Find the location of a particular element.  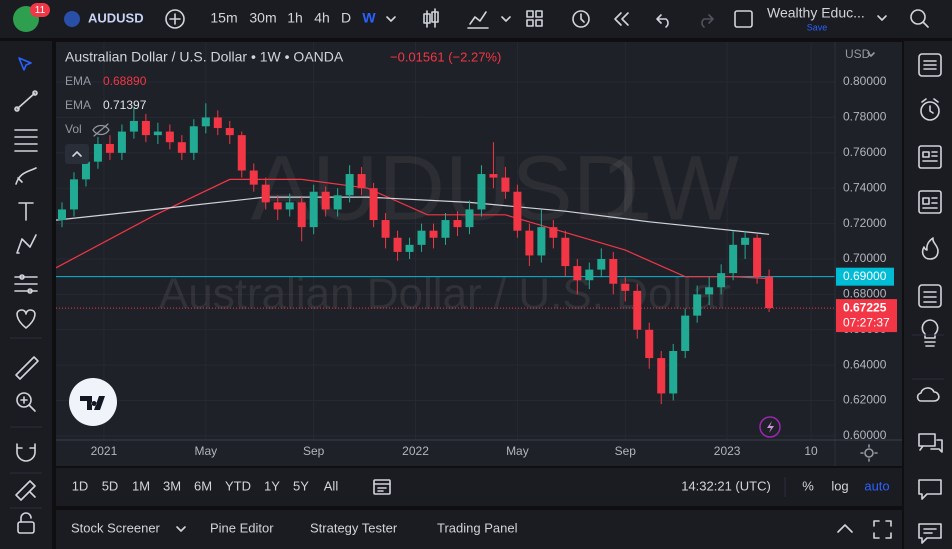

replay-icon is located at coordinates (621, 19).